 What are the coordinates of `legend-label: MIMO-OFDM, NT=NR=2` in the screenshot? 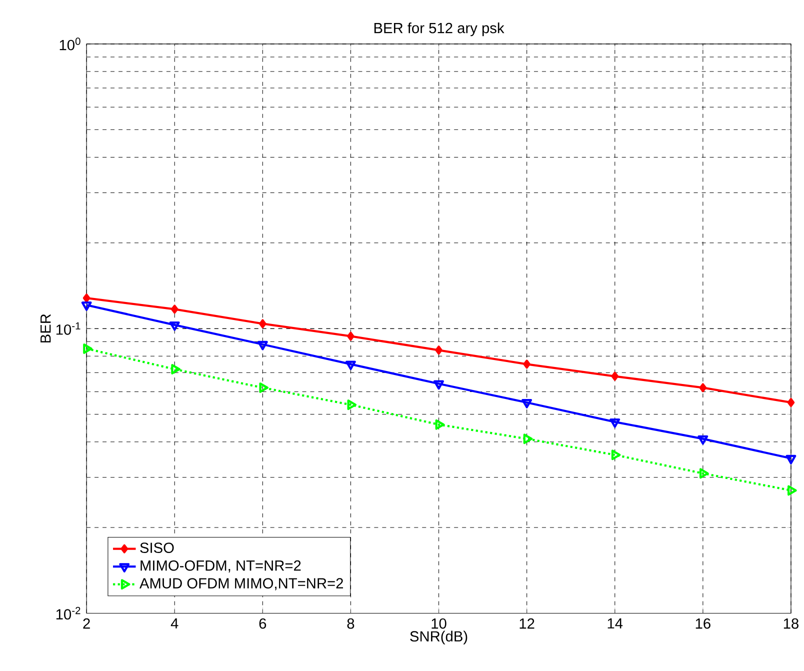 It's located at (220, 566).